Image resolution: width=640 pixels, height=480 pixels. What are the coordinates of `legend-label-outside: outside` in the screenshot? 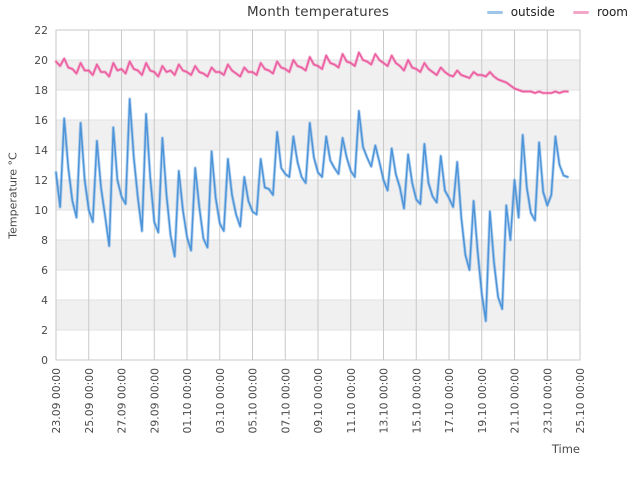 It's located at (532, 12).